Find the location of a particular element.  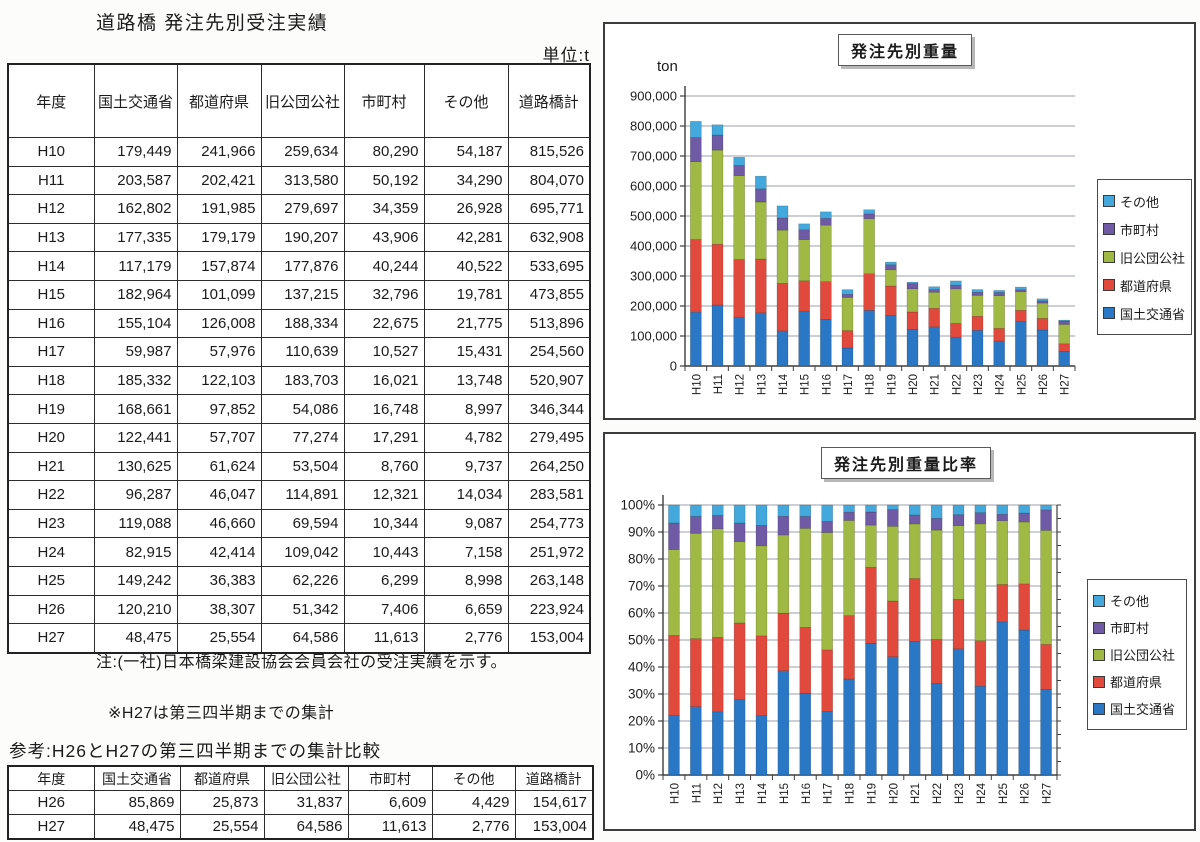

legend-label: 旧公団公社 is located at coordinates (1143, 655).